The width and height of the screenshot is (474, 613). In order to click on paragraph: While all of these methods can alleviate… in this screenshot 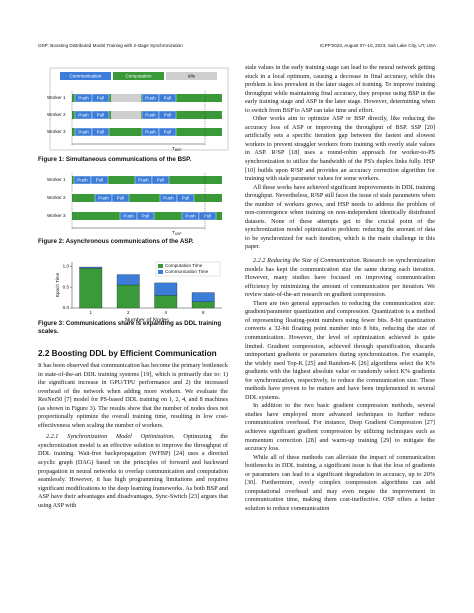, I will do `click(340, 482)`.